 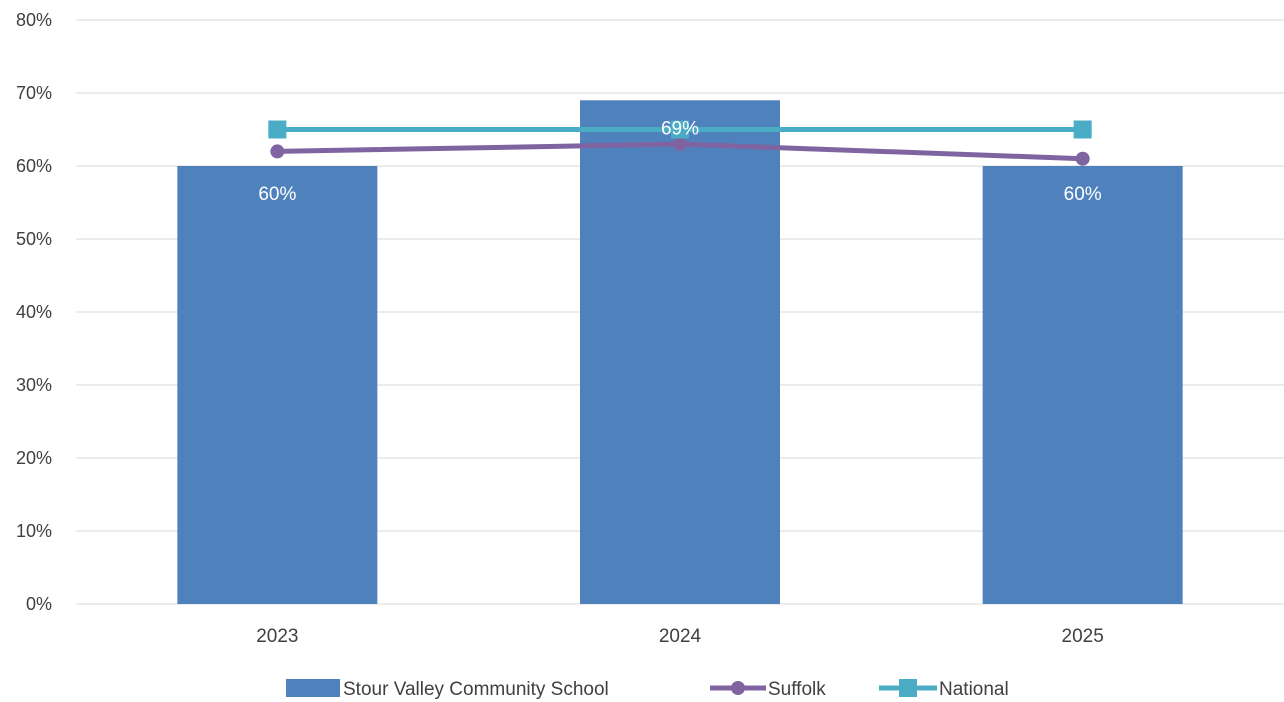 I want to click on legend-item-school: Stour Valley Community School, so click(x=447, y=689).